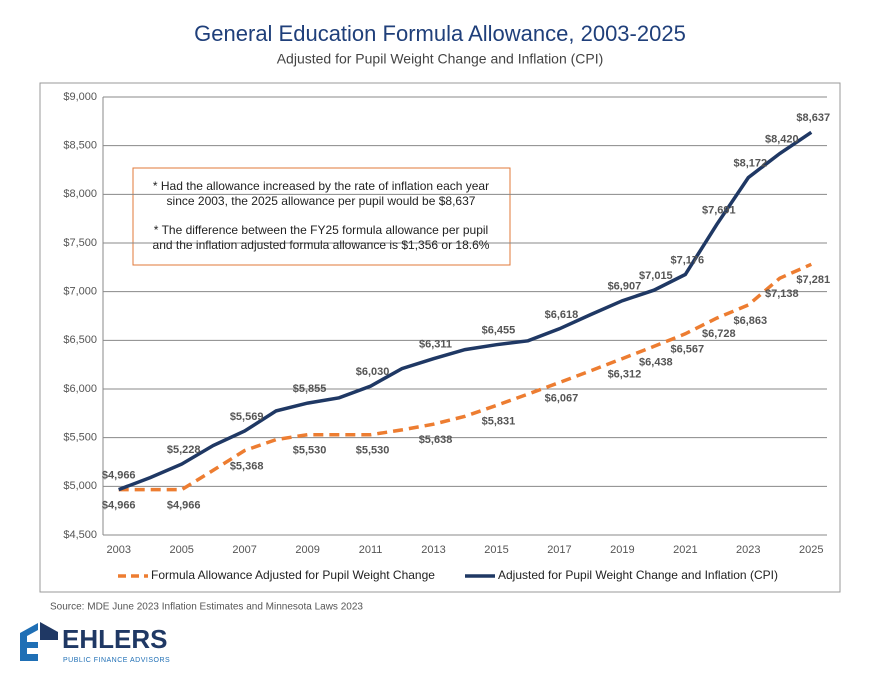  What do you see at coordinates (782, 139) in the screenshot?
I see `value-label: $8,420` at bounding box center [782, 139].